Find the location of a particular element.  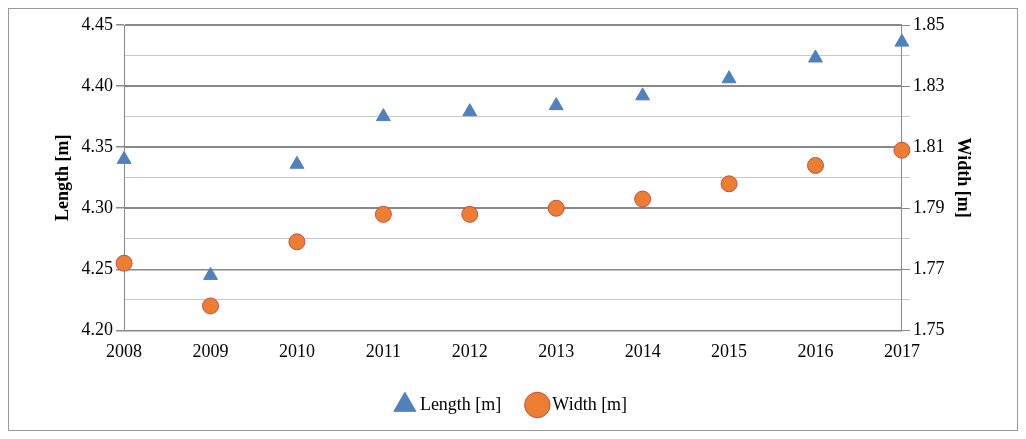

y2-axis-title: Width [m] is located at coordinates (963, 177).